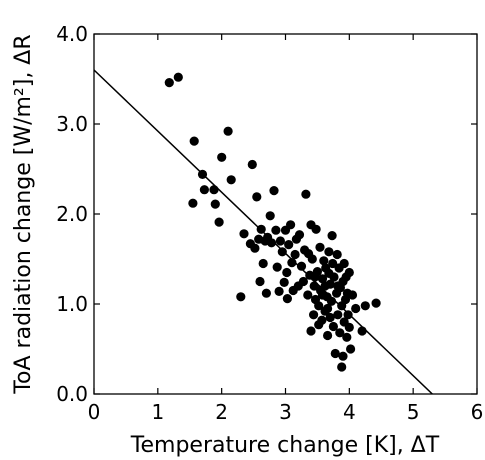 This screenshot has width=485, height=460. Describe the element at coordinates (94, 412) in the screenshot. I see `x-tick-label-0: 0` at that location.